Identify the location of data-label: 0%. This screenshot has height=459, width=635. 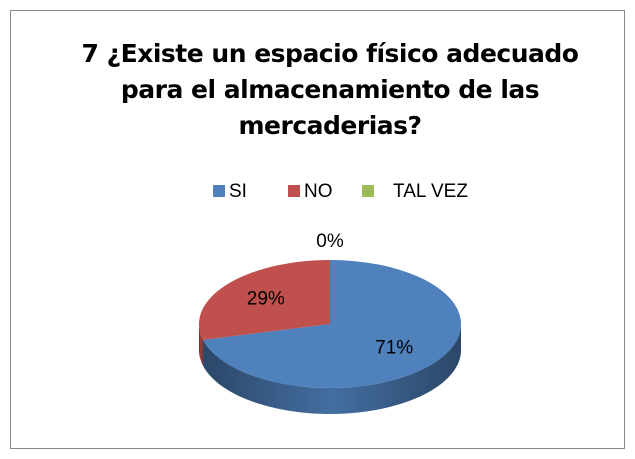
(330, 241).